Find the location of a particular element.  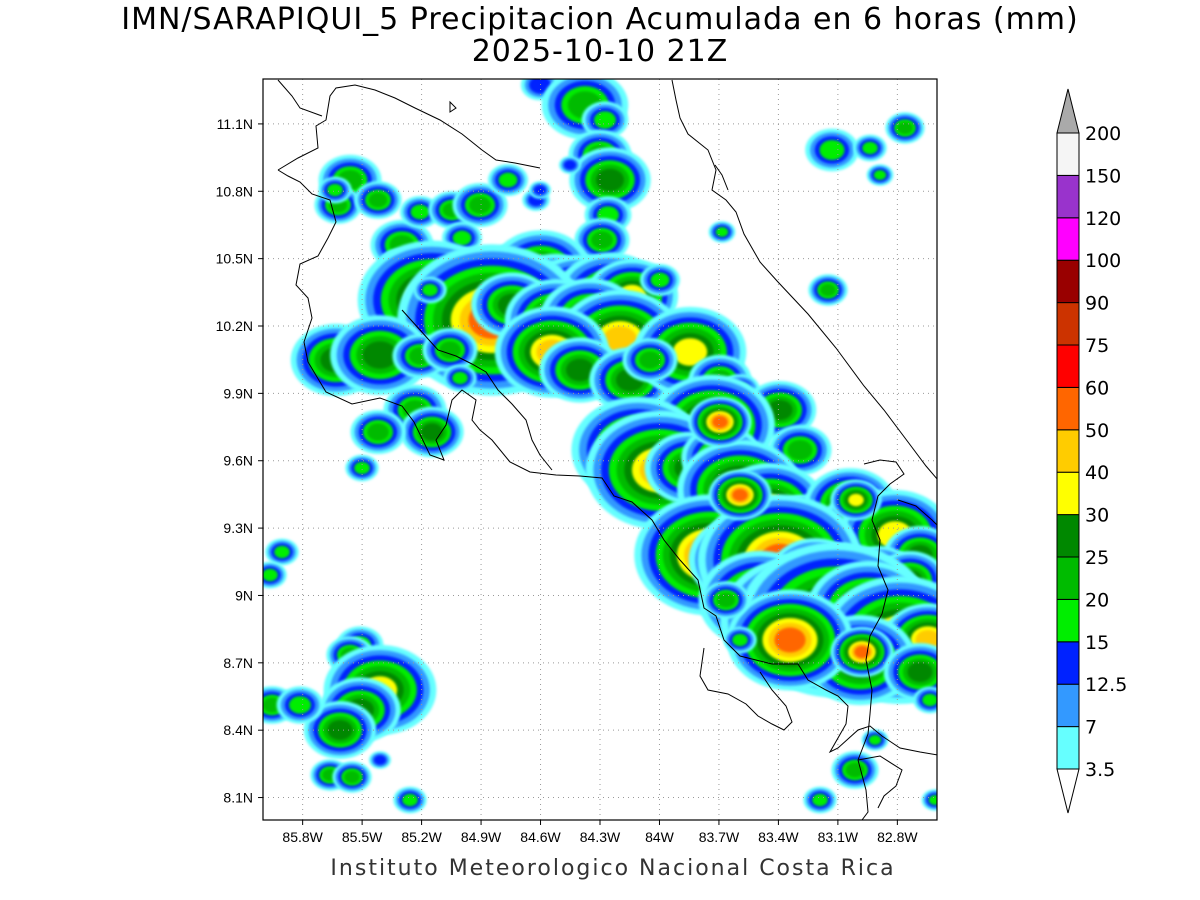

lon-tick-label: 84.6W is located at coordinates (540, 837).